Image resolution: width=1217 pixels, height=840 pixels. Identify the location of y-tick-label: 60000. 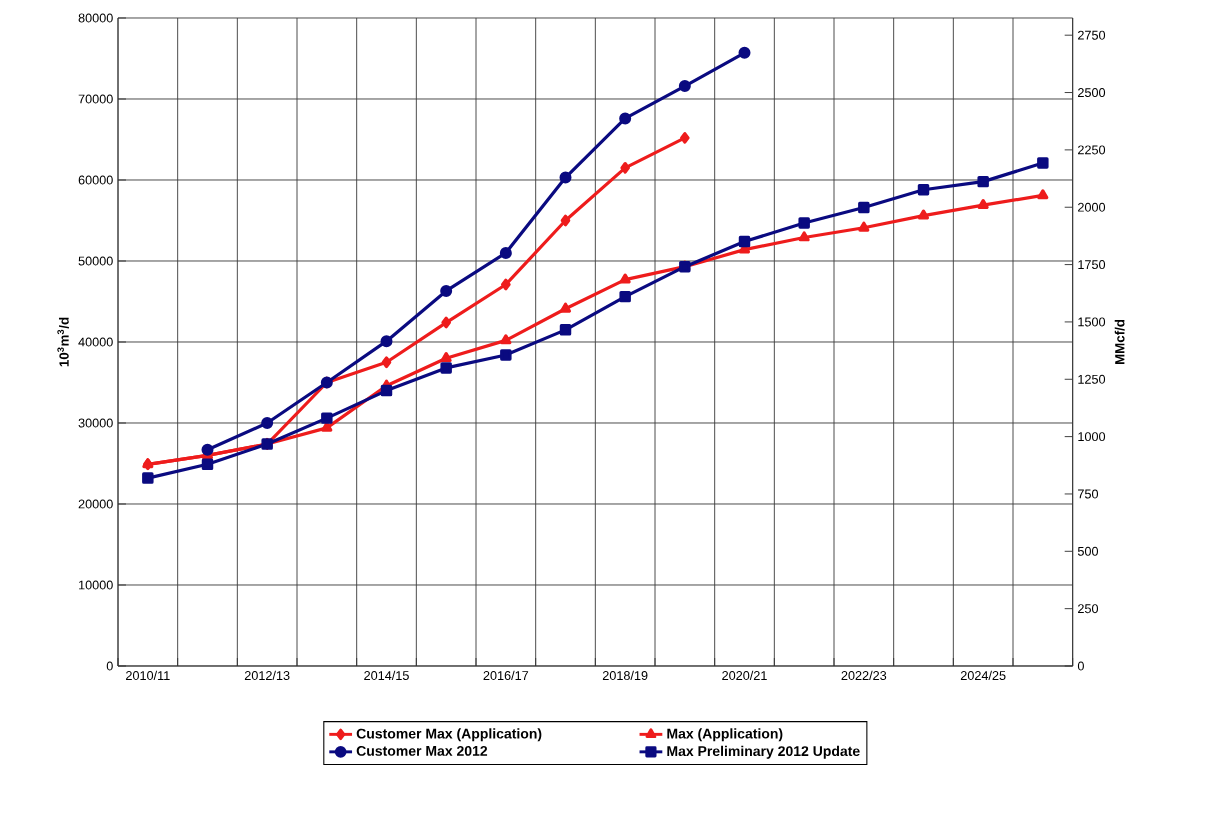
(95, 180).